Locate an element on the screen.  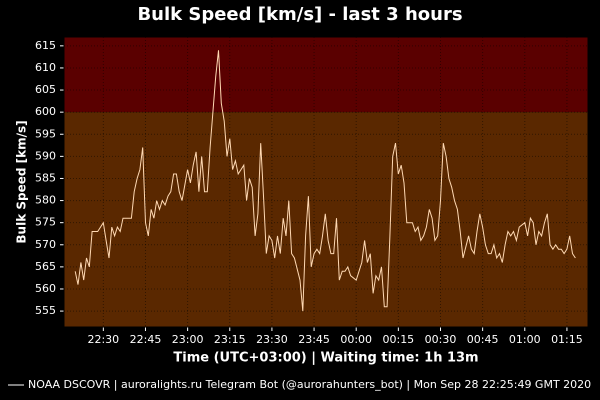
y-tick-label: 615 is located at coordinates (45, 45).